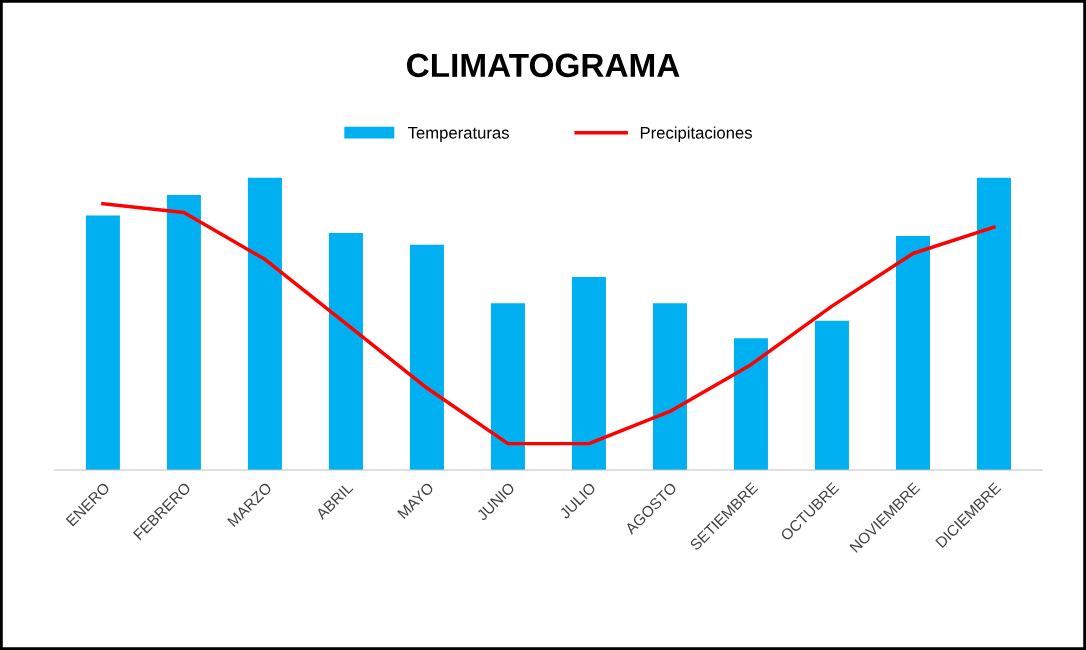  Describe the element at coordinates (543, 65) in the screenshot. I see `chart-title: CLIMATOGRAMA` at that location.